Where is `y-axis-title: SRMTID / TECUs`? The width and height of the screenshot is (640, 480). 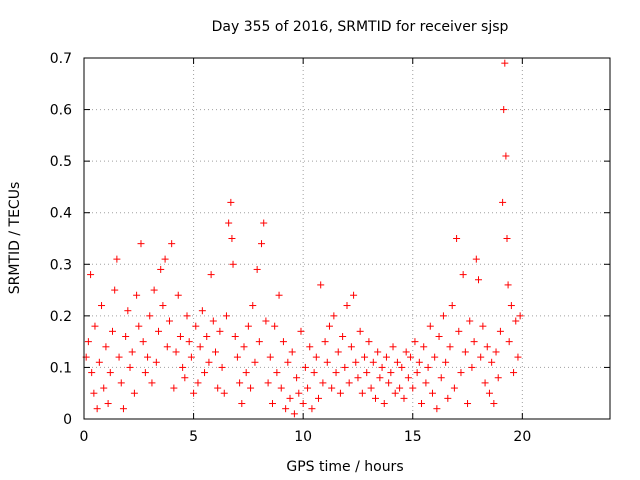 y-axis-title: SRMTID / TECUs is located at coordinates (15, 238).